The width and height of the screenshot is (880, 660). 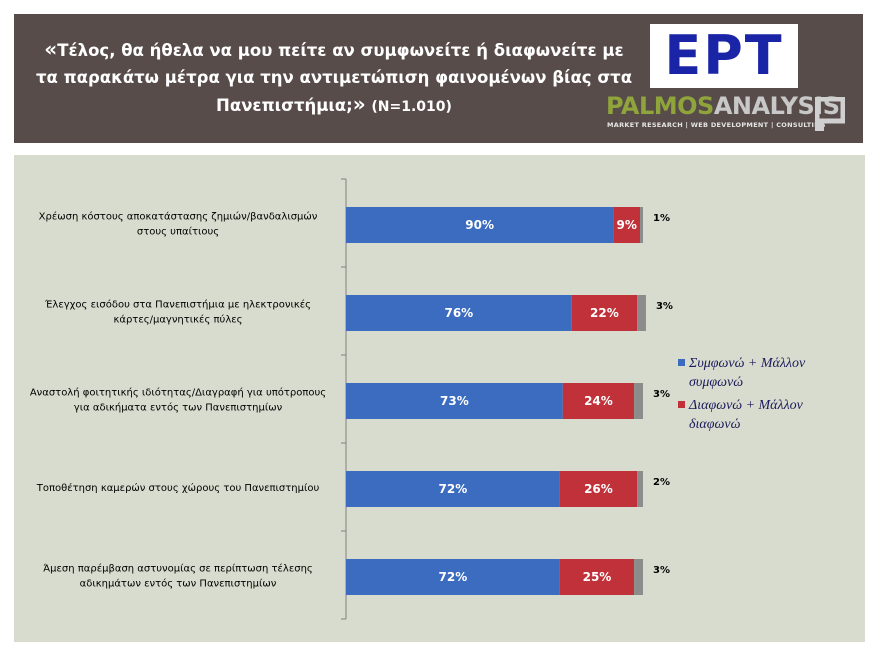 I want to click on palmos-logo: PALMOSANALYSIS, so click(x=723, y=106).